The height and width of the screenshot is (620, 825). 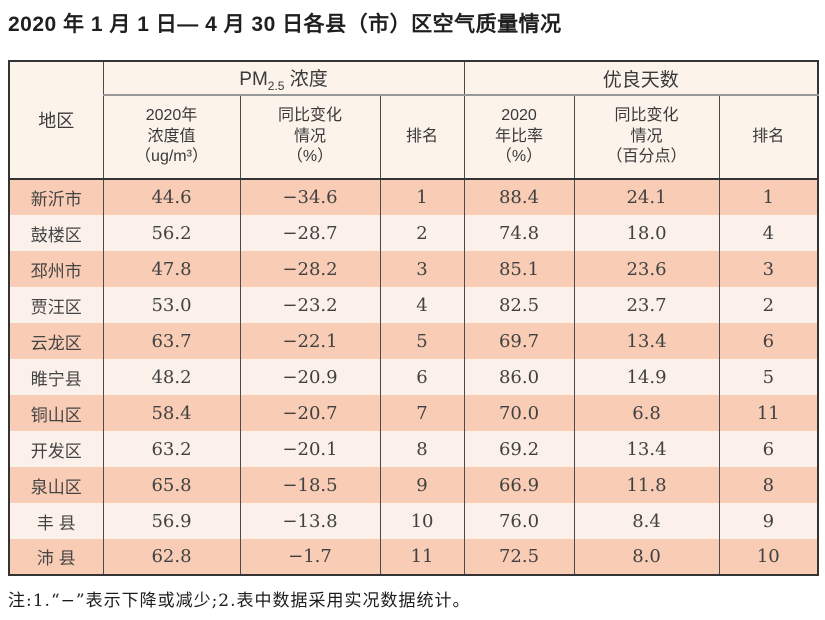 What do you see at coordinates (310, 521) in the screenshot?
I see `cell-pm25-change: −13.8` at bounding box center [310, 521].